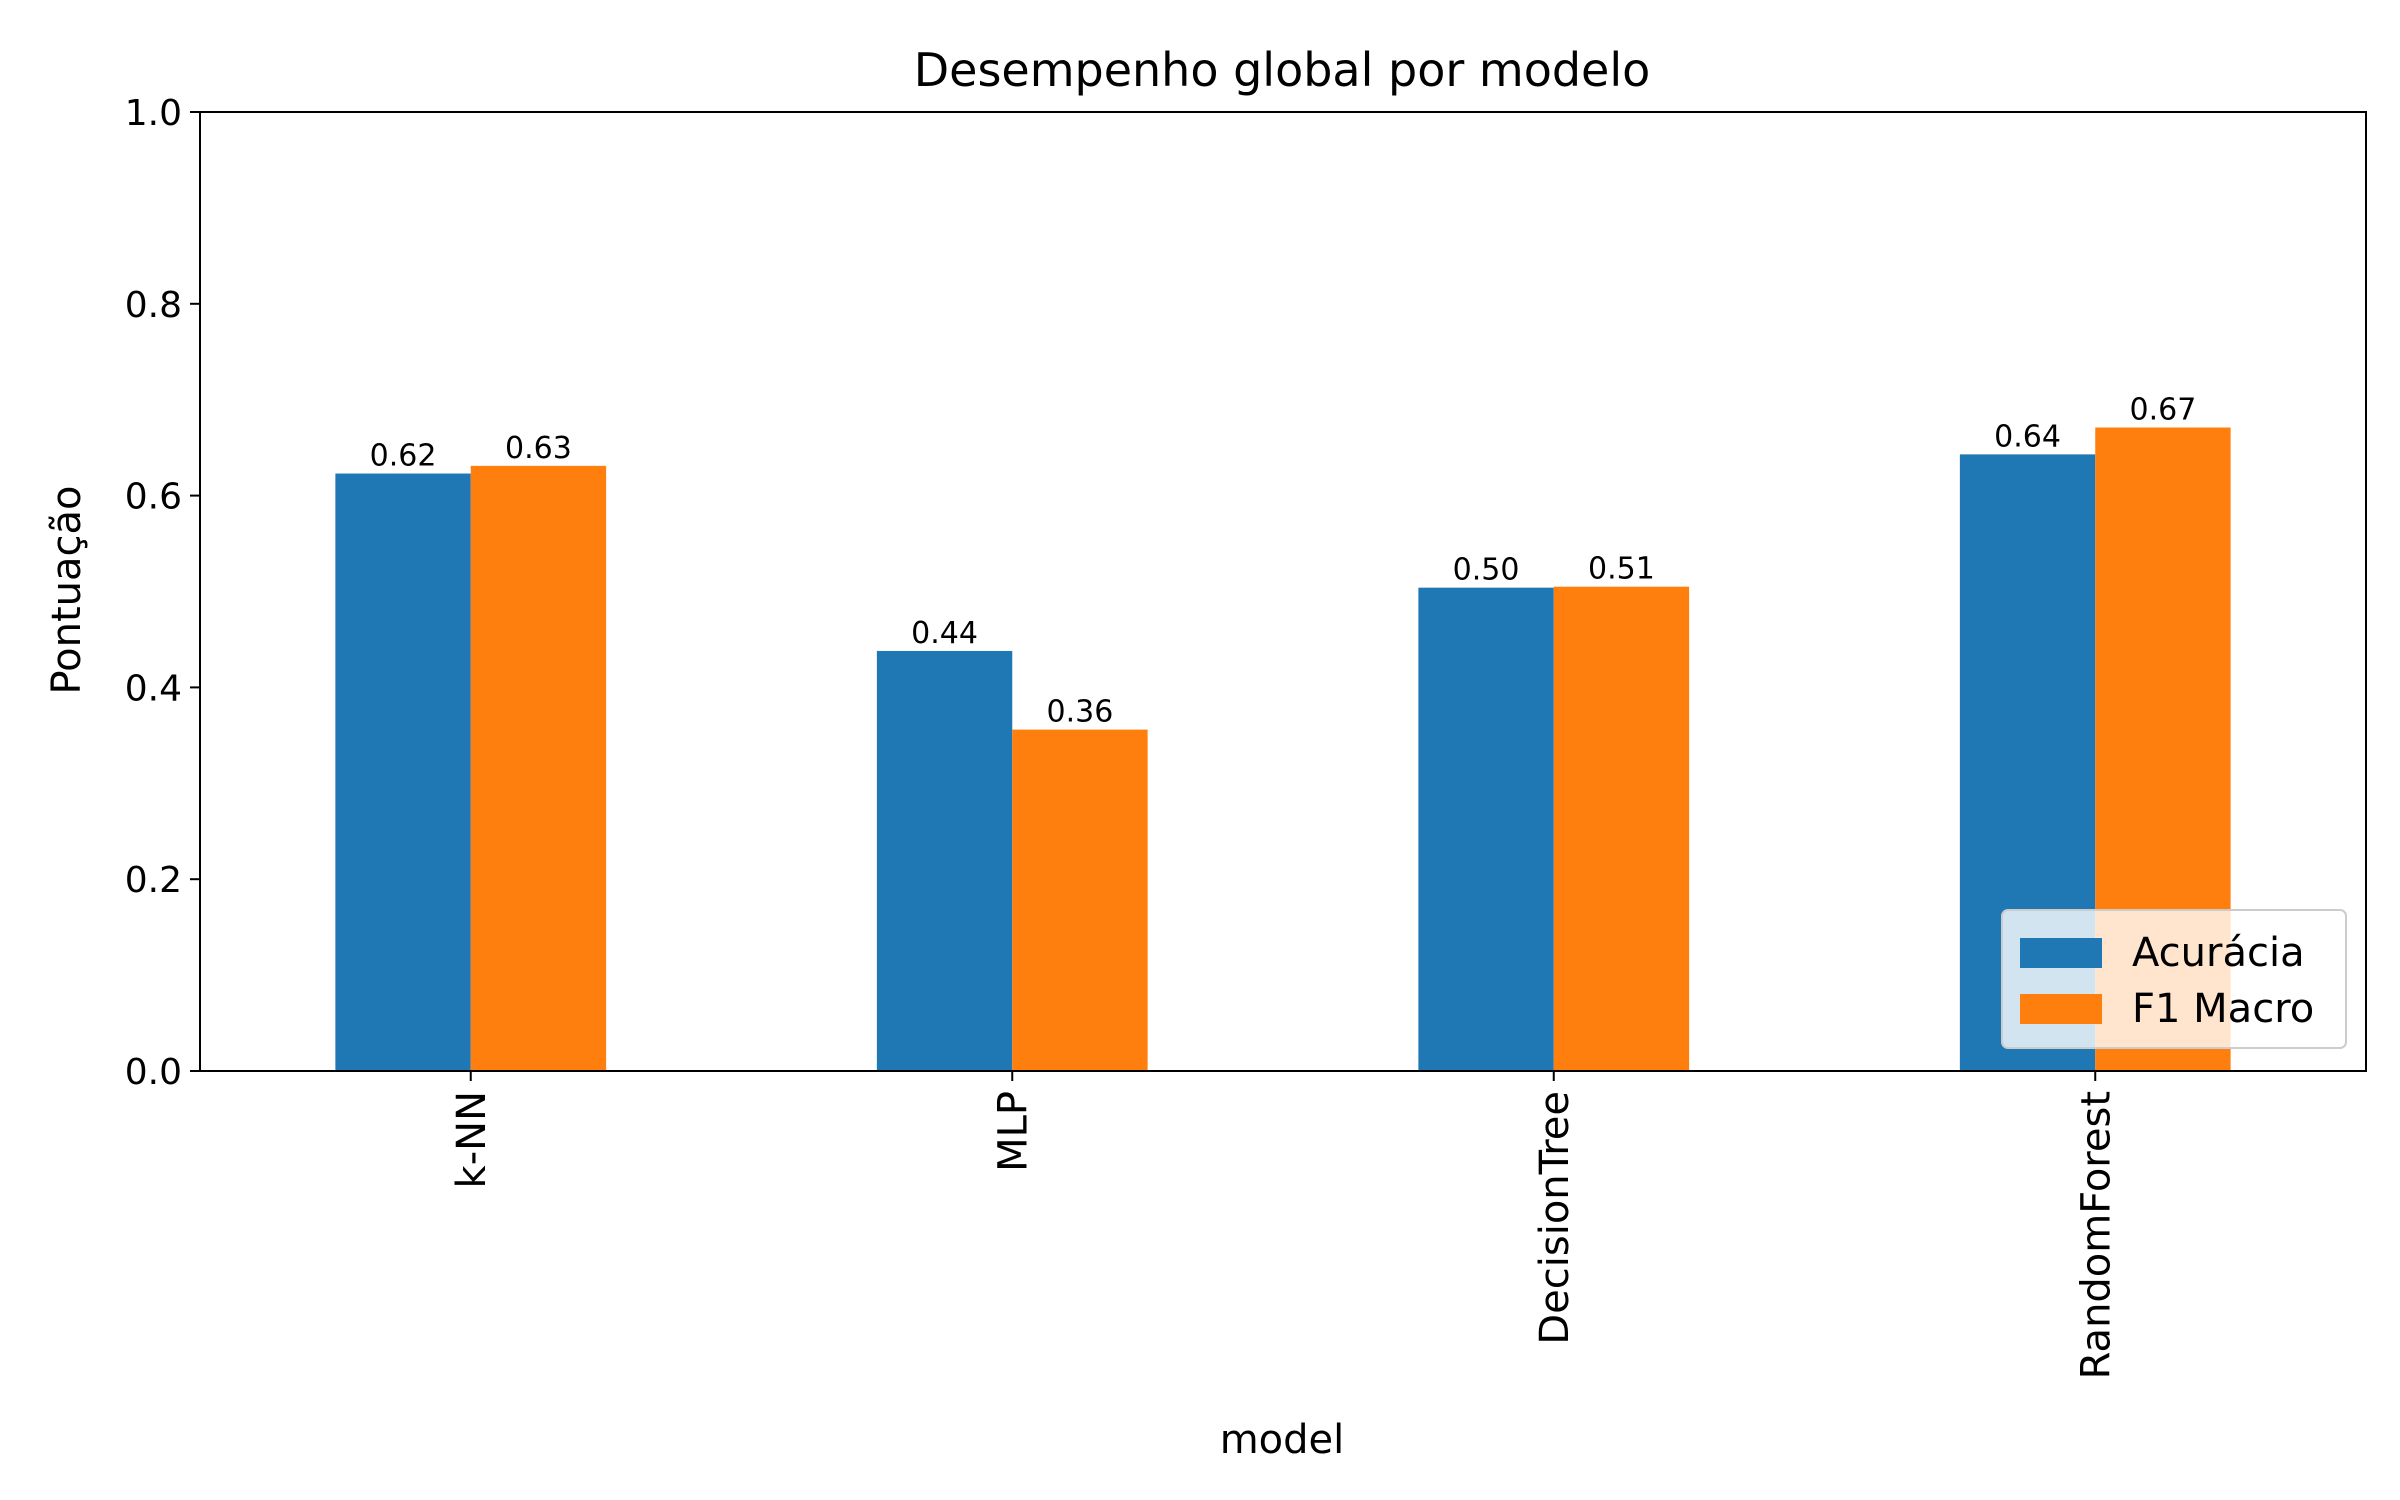 The width and height of the screenshot is (2400, 1500). Describe the element at coordinates (538, 448) in the screenshot. I see `data-label-k-NN-F1 Macro: 0.63` at that location.